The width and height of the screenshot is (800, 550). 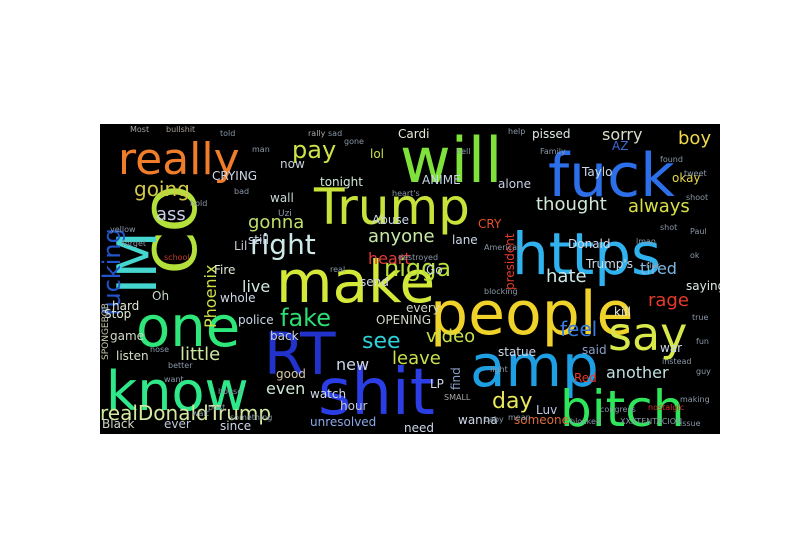 What do you see at coordinates (457, 397) in the screenshot?
I see `word-small: SMALL` at bounding box center [457, 397].